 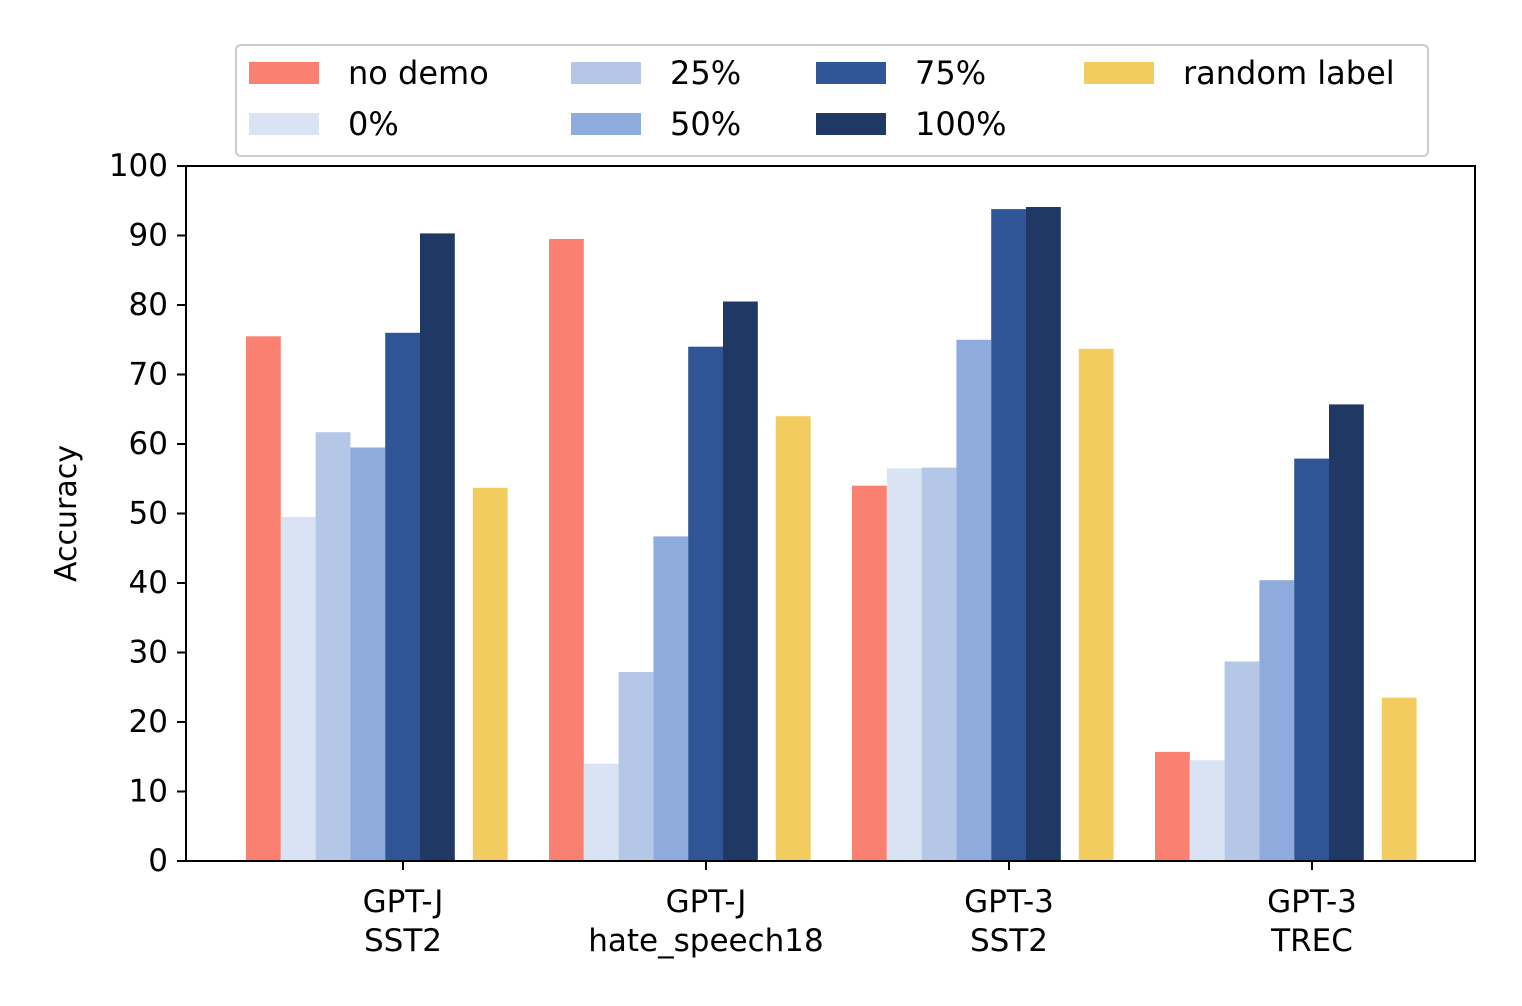 I want to click on x-tick-label: GPT-J SST2, so click(x=403, y=921).